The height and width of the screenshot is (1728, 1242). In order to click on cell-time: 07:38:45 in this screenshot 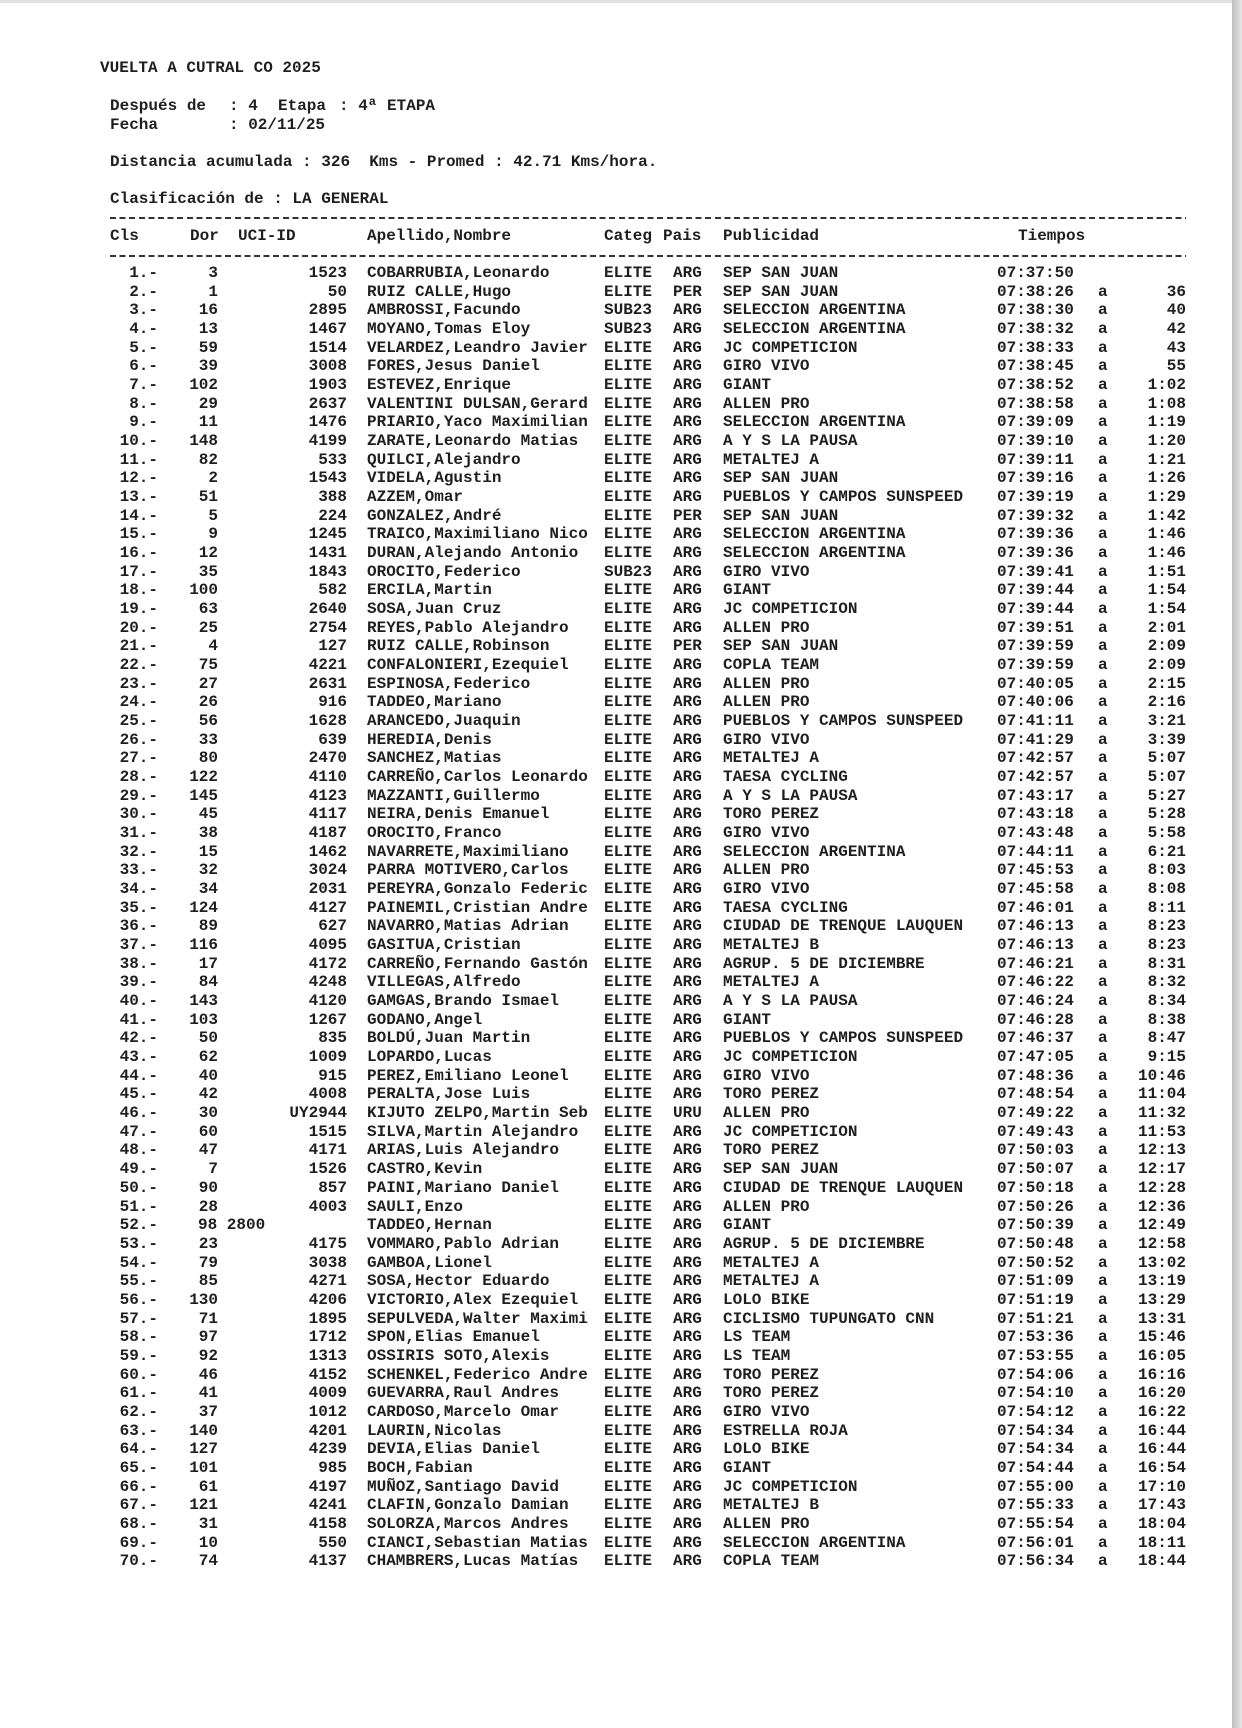, I will do `click(1035, 366)`.